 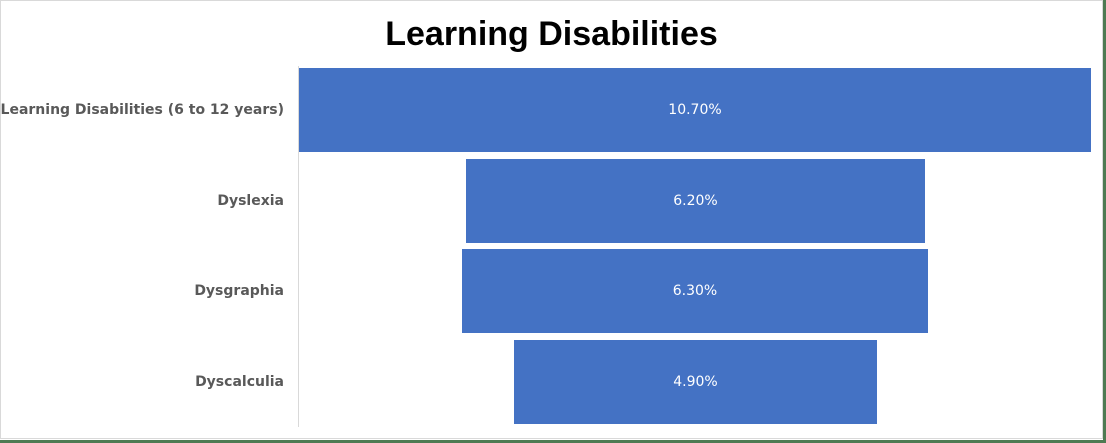 I want to click on chart-title: Learning Disabilities, so click(x=551, y=34).